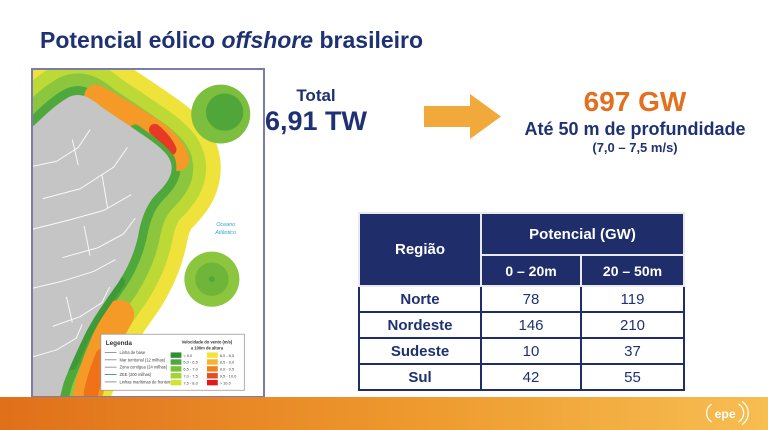  I want to click on table-row: Sul 42 55, so click(521, 377).